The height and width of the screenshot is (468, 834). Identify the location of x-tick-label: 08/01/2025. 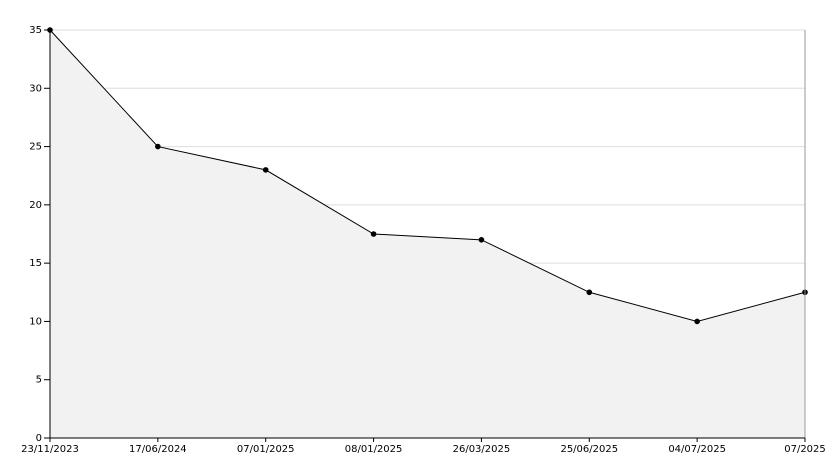
(374, 449).